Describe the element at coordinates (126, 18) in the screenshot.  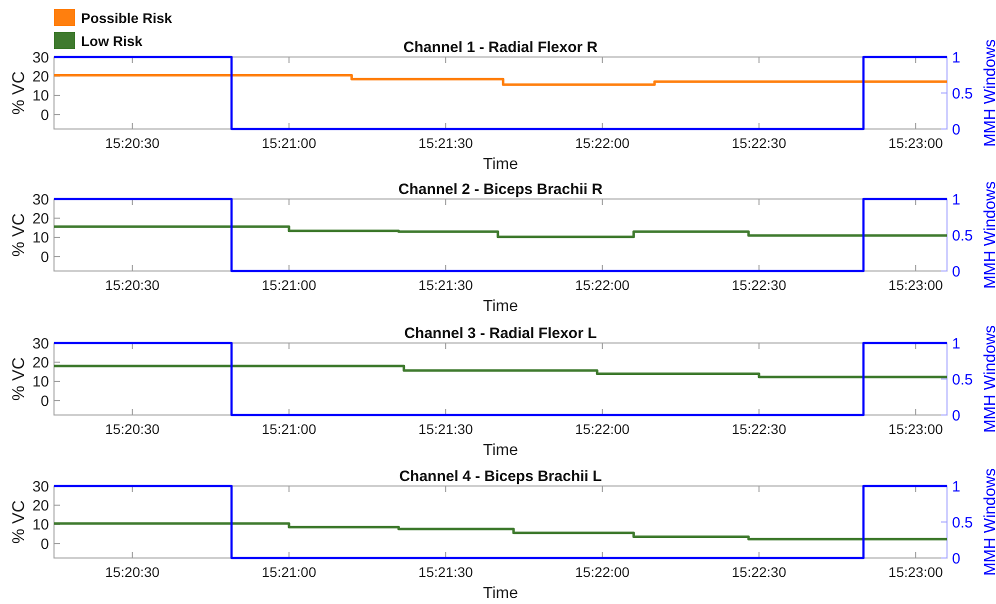
I see `legend-label: Possible Risk` at that location.